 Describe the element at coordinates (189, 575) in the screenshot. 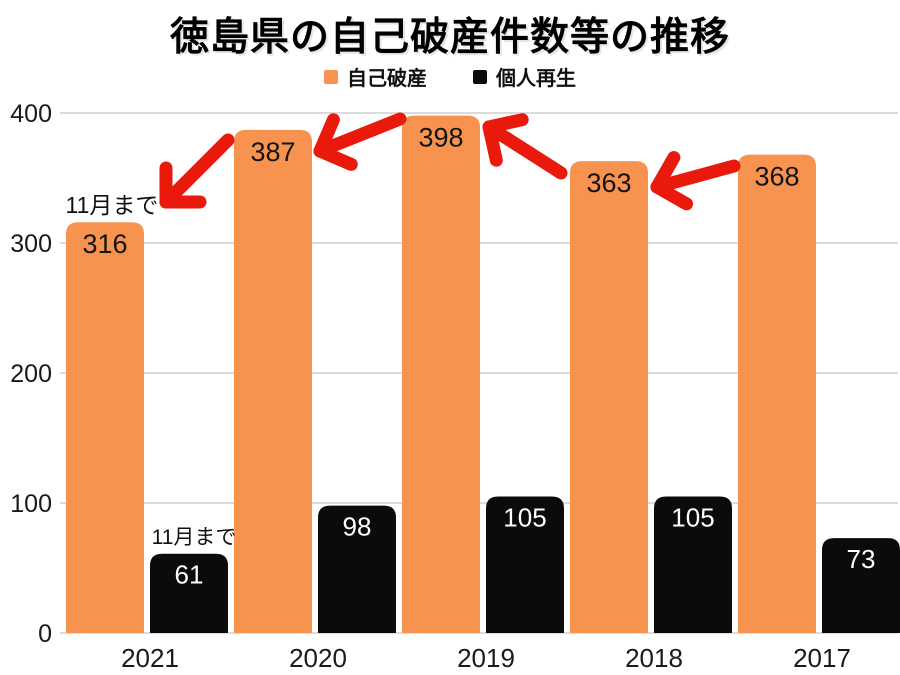

I see `bar-value-rehabilitation-2021: 61` at that location.